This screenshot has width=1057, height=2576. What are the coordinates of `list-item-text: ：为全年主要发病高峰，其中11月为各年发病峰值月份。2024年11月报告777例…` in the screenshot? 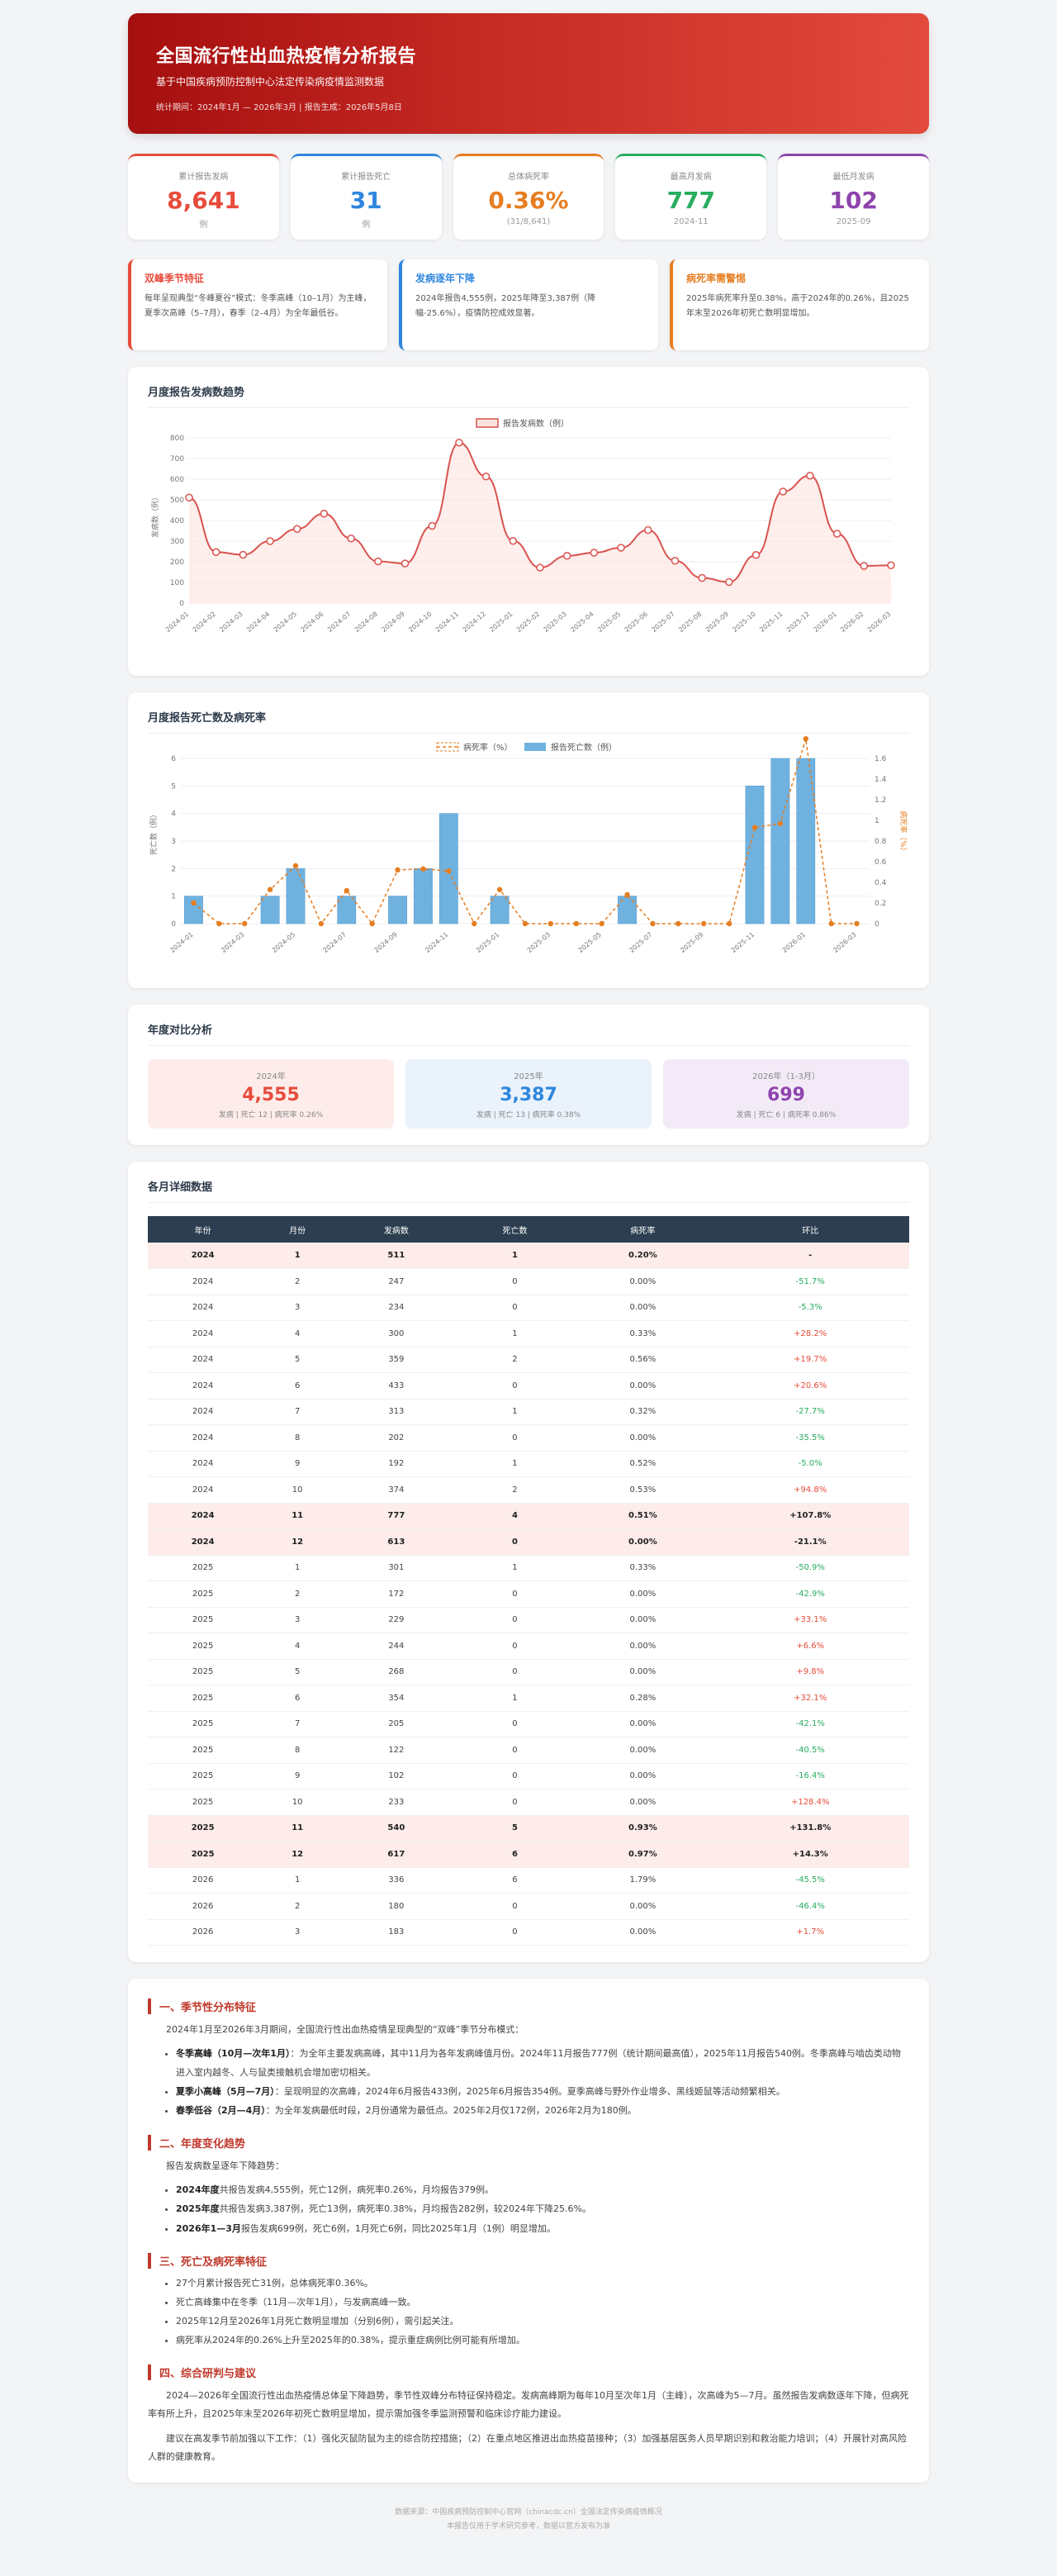 It's located at (538, 2063).